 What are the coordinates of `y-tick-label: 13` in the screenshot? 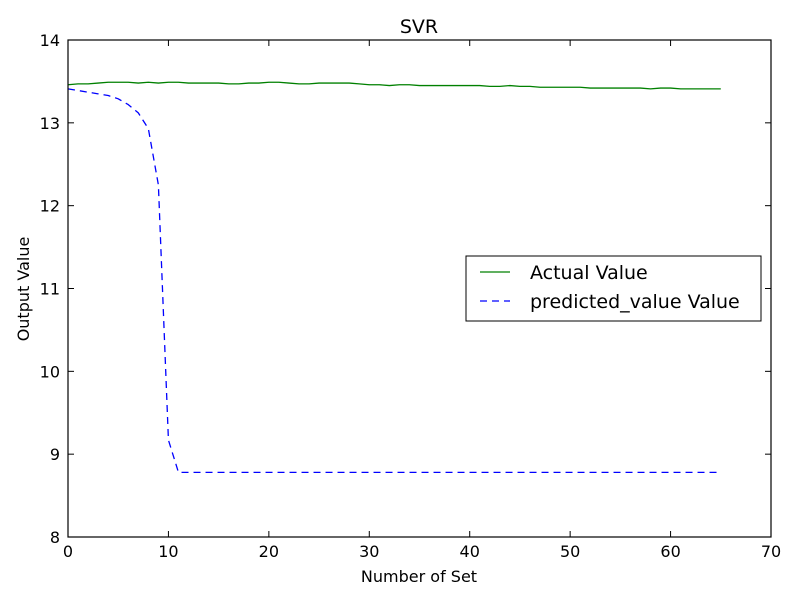 It's located at (50, 123).